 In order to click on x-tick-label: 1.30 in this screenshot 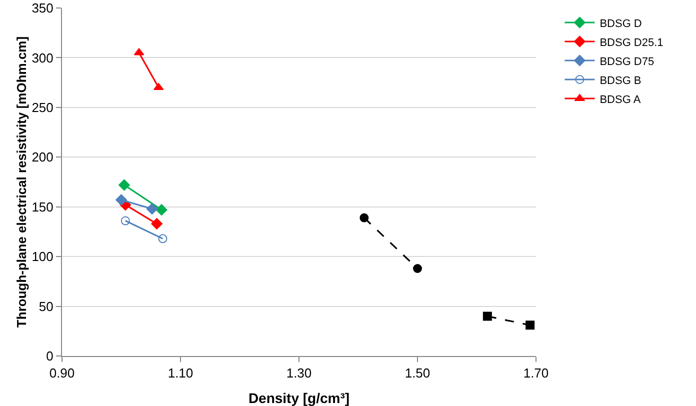, I will do `click(299, 373)`.